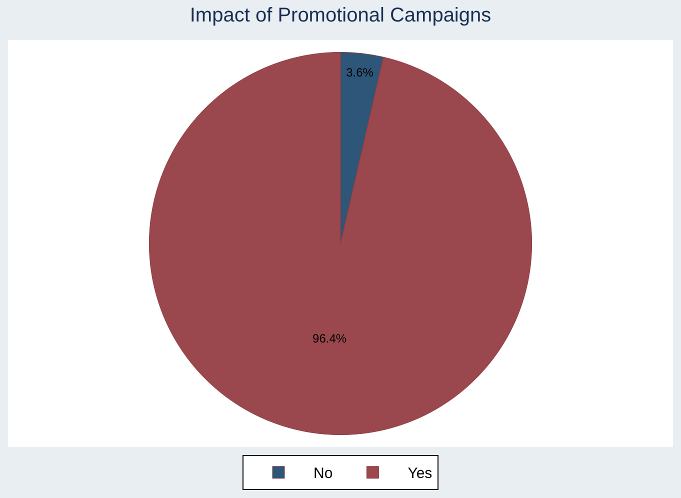 The width and height of the screenshot is (681, 498). I want to click on chart-title: Impact of Promotional Campaigns, so click(341, 15).